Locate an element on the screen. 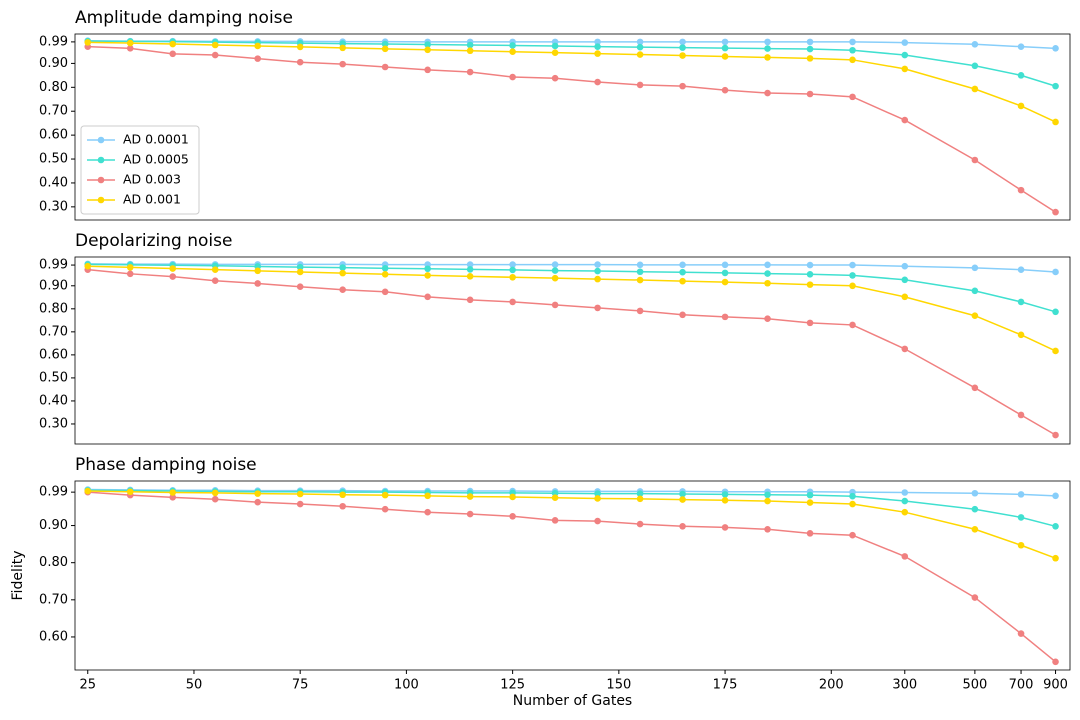 The width and height of the screenshot is (1080, 720). x-tick-label: 900 is located at coordinates (1055, 685).